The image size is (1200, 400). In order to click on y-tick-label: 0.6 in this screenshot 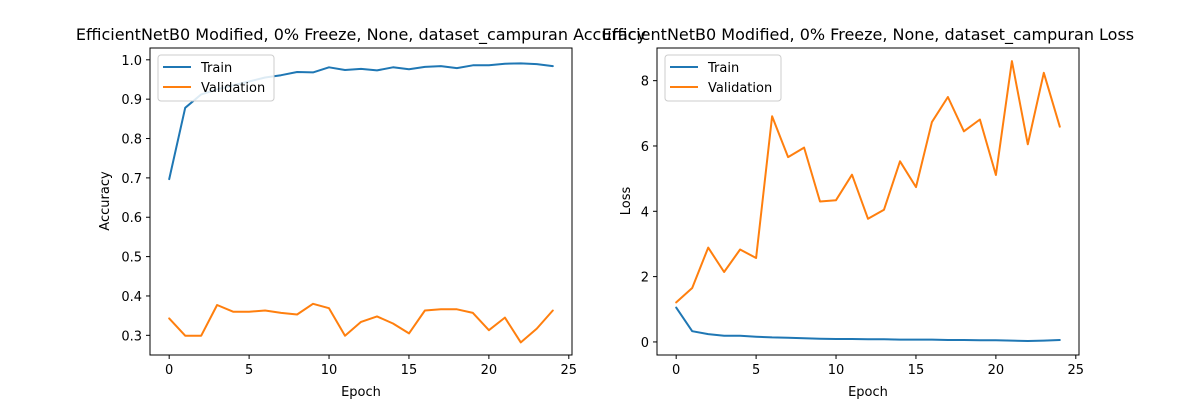, I will do `click(131, 218)`.